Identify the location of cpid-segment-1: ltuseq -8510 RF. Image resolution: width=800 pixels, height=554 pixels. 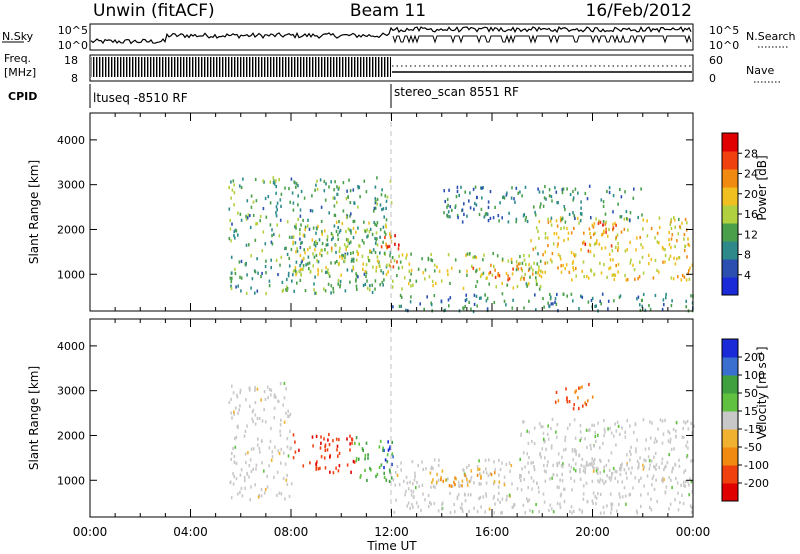
(140, 98).